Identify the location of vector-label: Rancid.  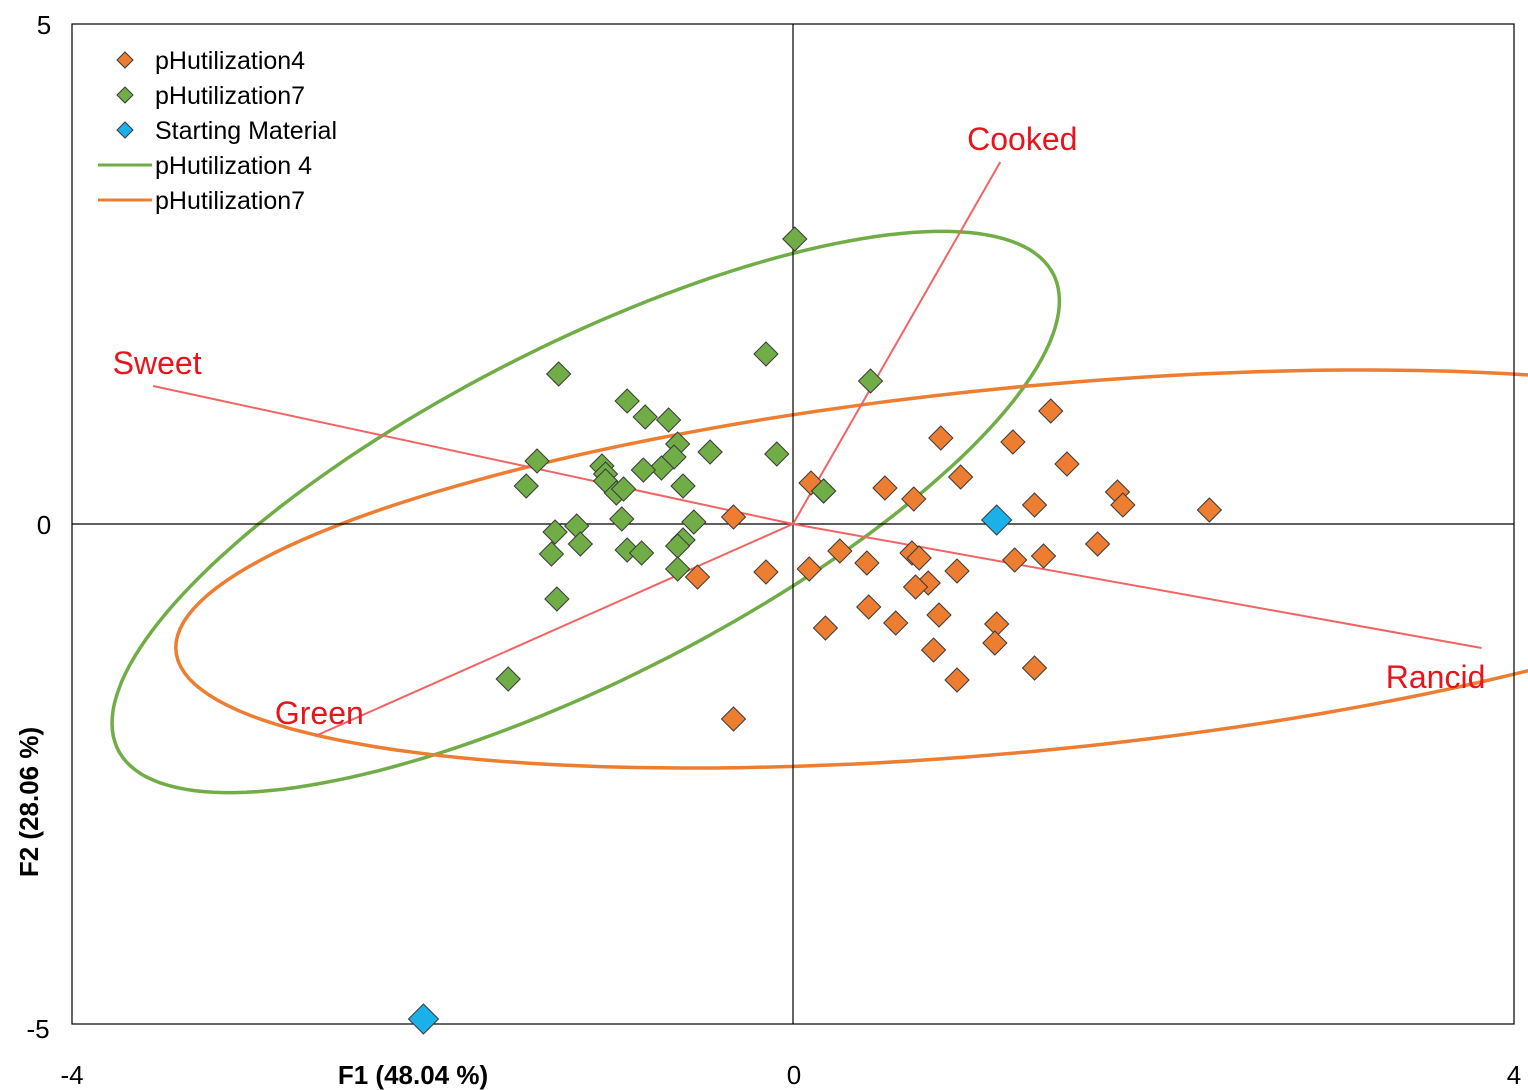
(1436, 677).